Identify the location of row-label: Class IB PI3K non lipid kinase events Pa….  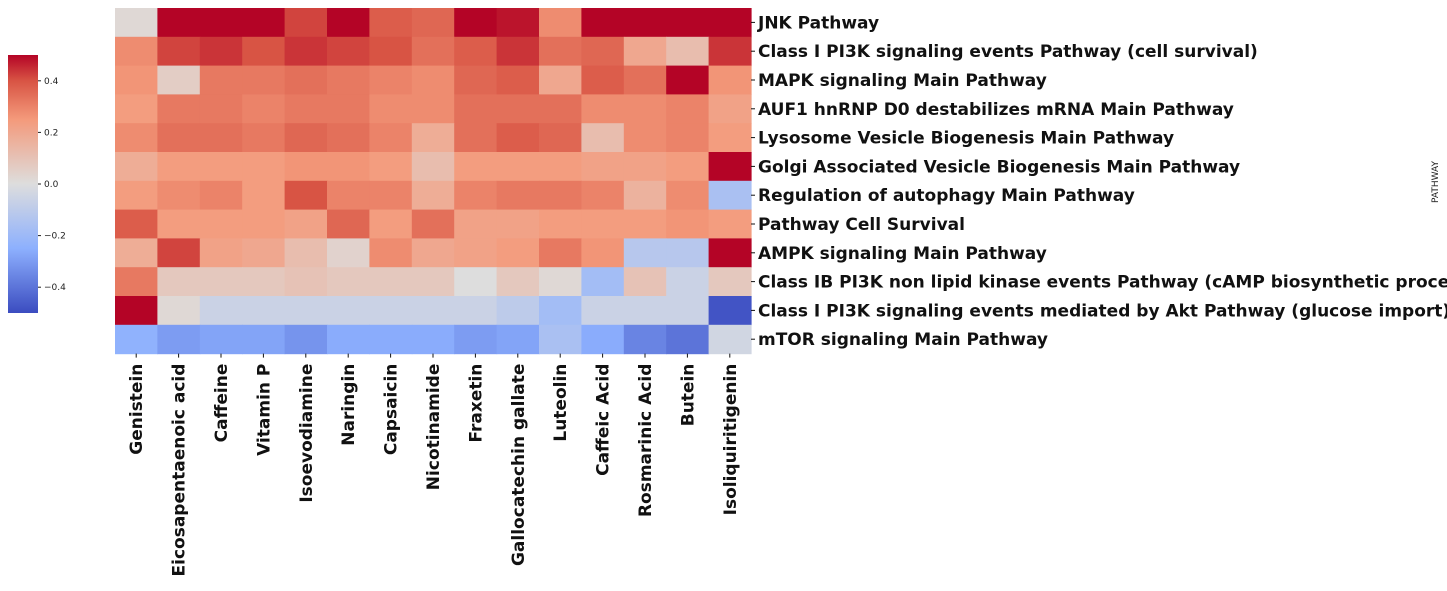
(1102, 283).